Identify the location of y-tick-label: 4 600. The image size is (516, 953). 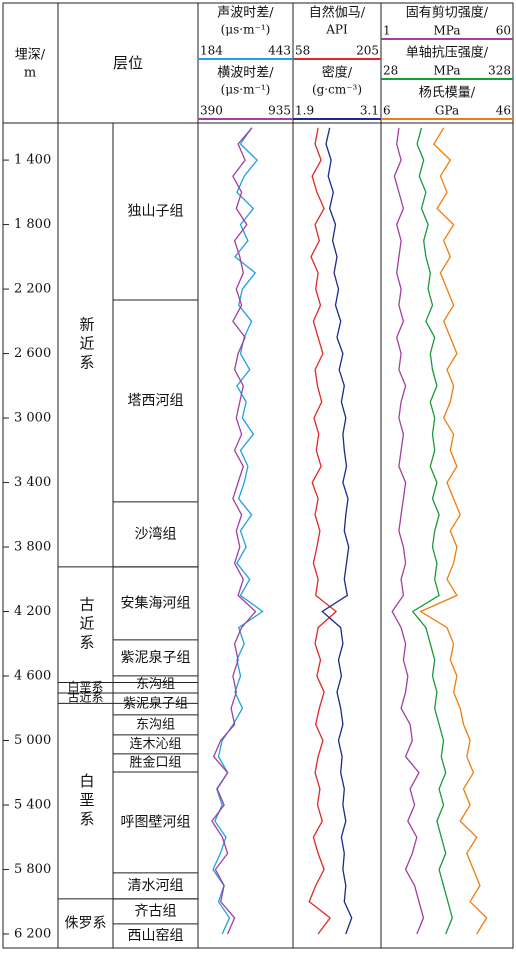
(32, 676).